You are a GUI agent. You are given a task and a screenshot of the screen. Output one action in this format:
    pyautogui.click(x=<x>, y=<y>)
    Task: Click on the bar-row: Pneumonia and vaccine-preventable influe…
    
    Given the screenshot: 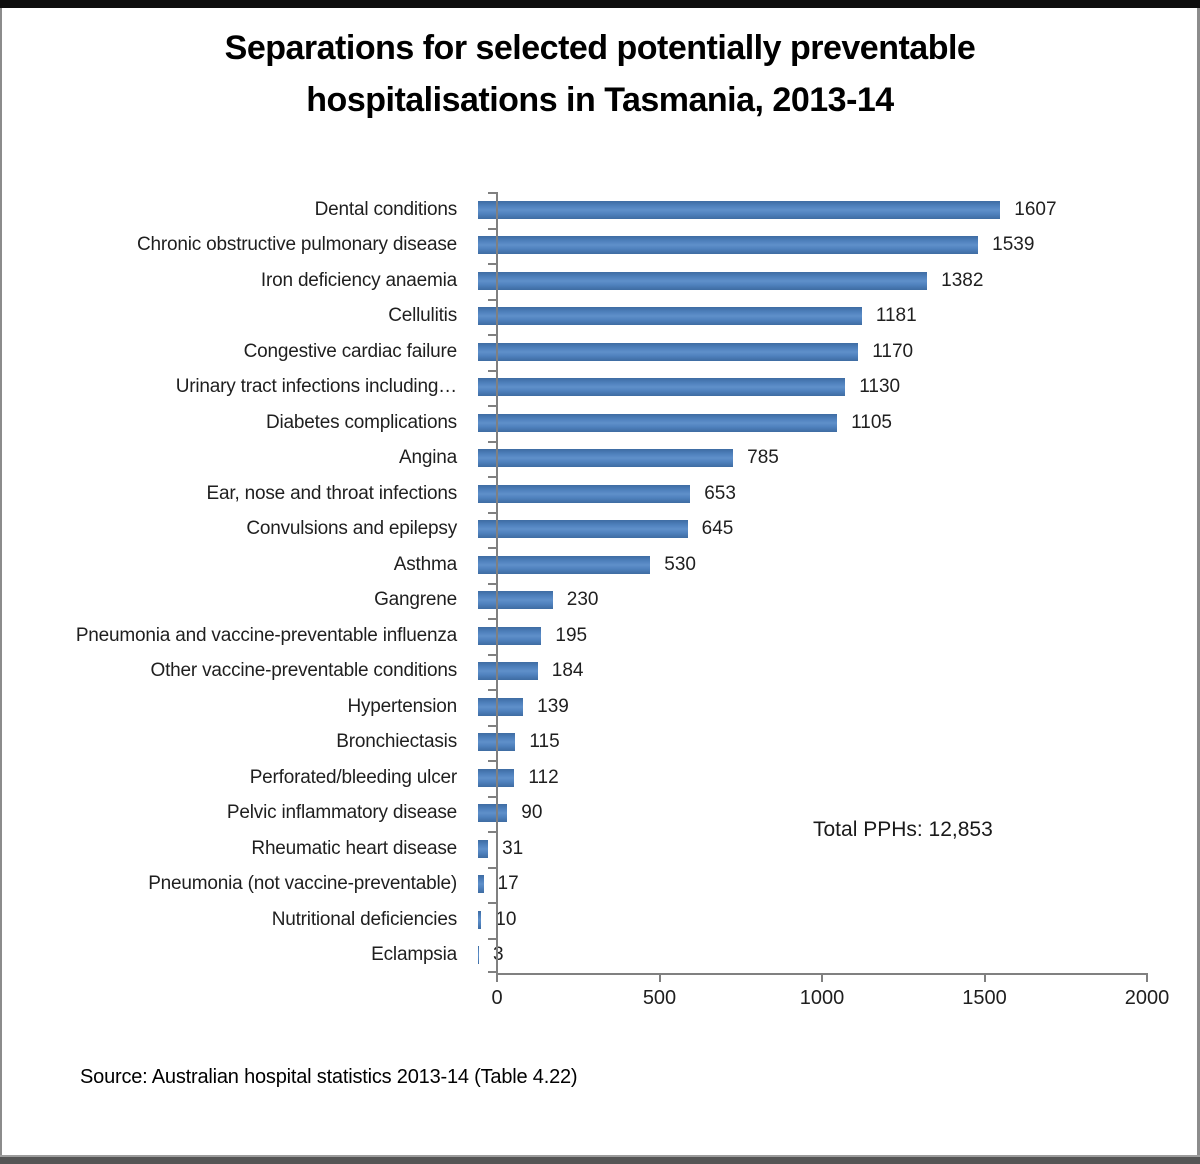 What is the action you would take?
    pyautogui.click(x=600, y=636)
    